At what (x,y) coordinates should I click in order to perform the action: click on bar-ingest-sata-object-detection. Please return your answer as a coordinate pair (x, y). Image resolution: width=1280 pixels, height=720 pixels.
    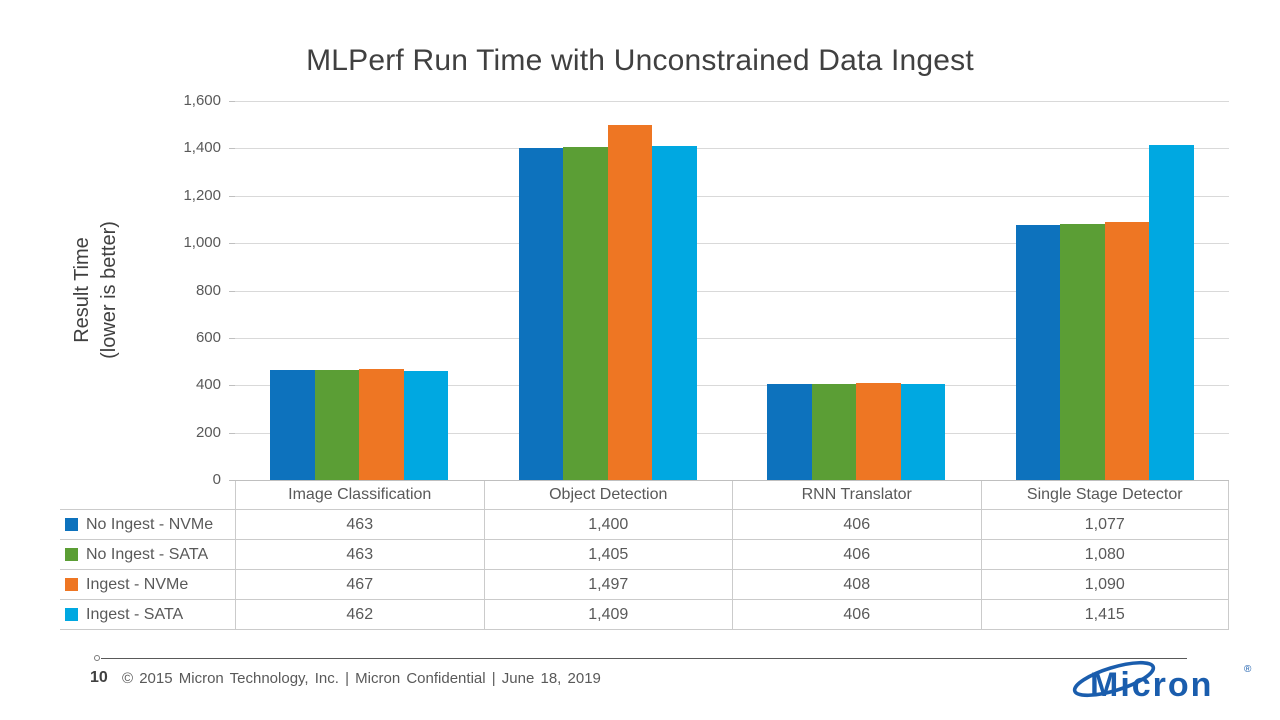
    Looking at the image, I should click on (674, 313).